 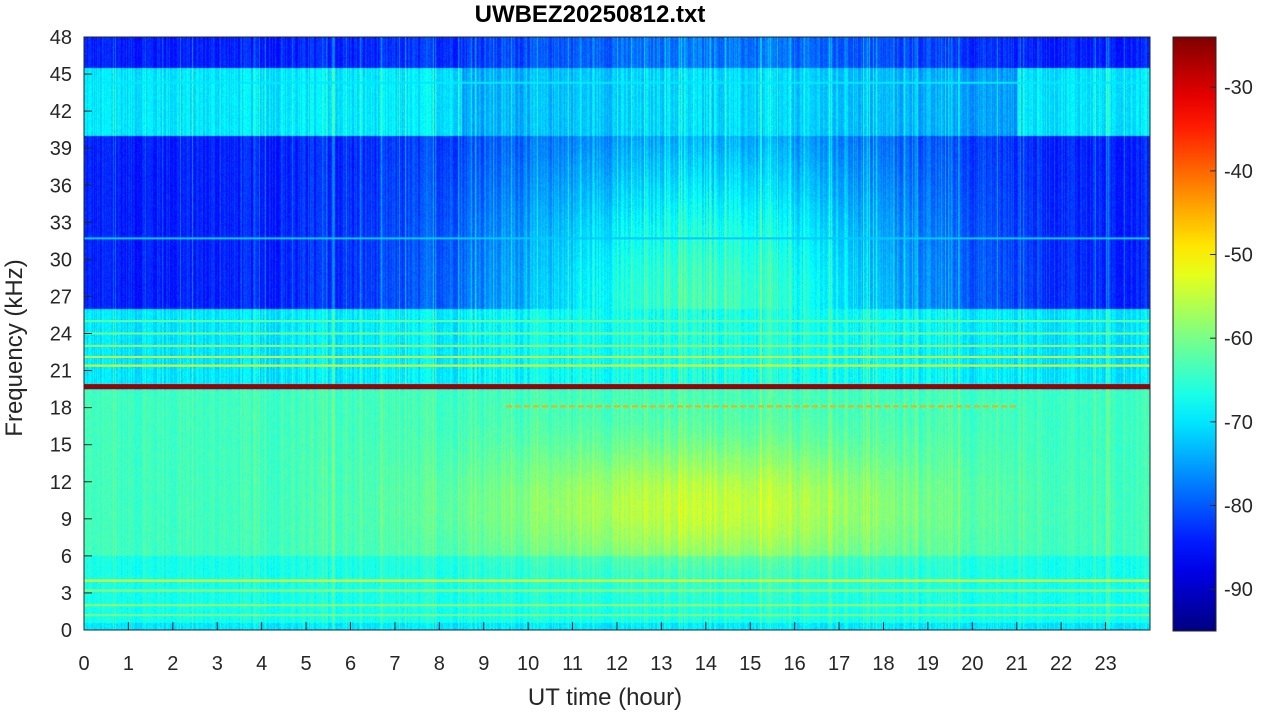 What do you see at coordinates (661, 664) in the screenshot?
I see `x-tick-label: 13` at bounding box center [661, 664].